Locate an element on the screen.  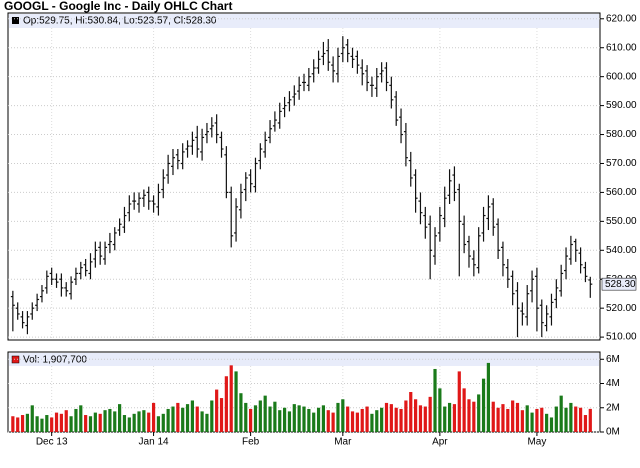
y-tick-label: 550.00 is located at coordinates (621, 221).